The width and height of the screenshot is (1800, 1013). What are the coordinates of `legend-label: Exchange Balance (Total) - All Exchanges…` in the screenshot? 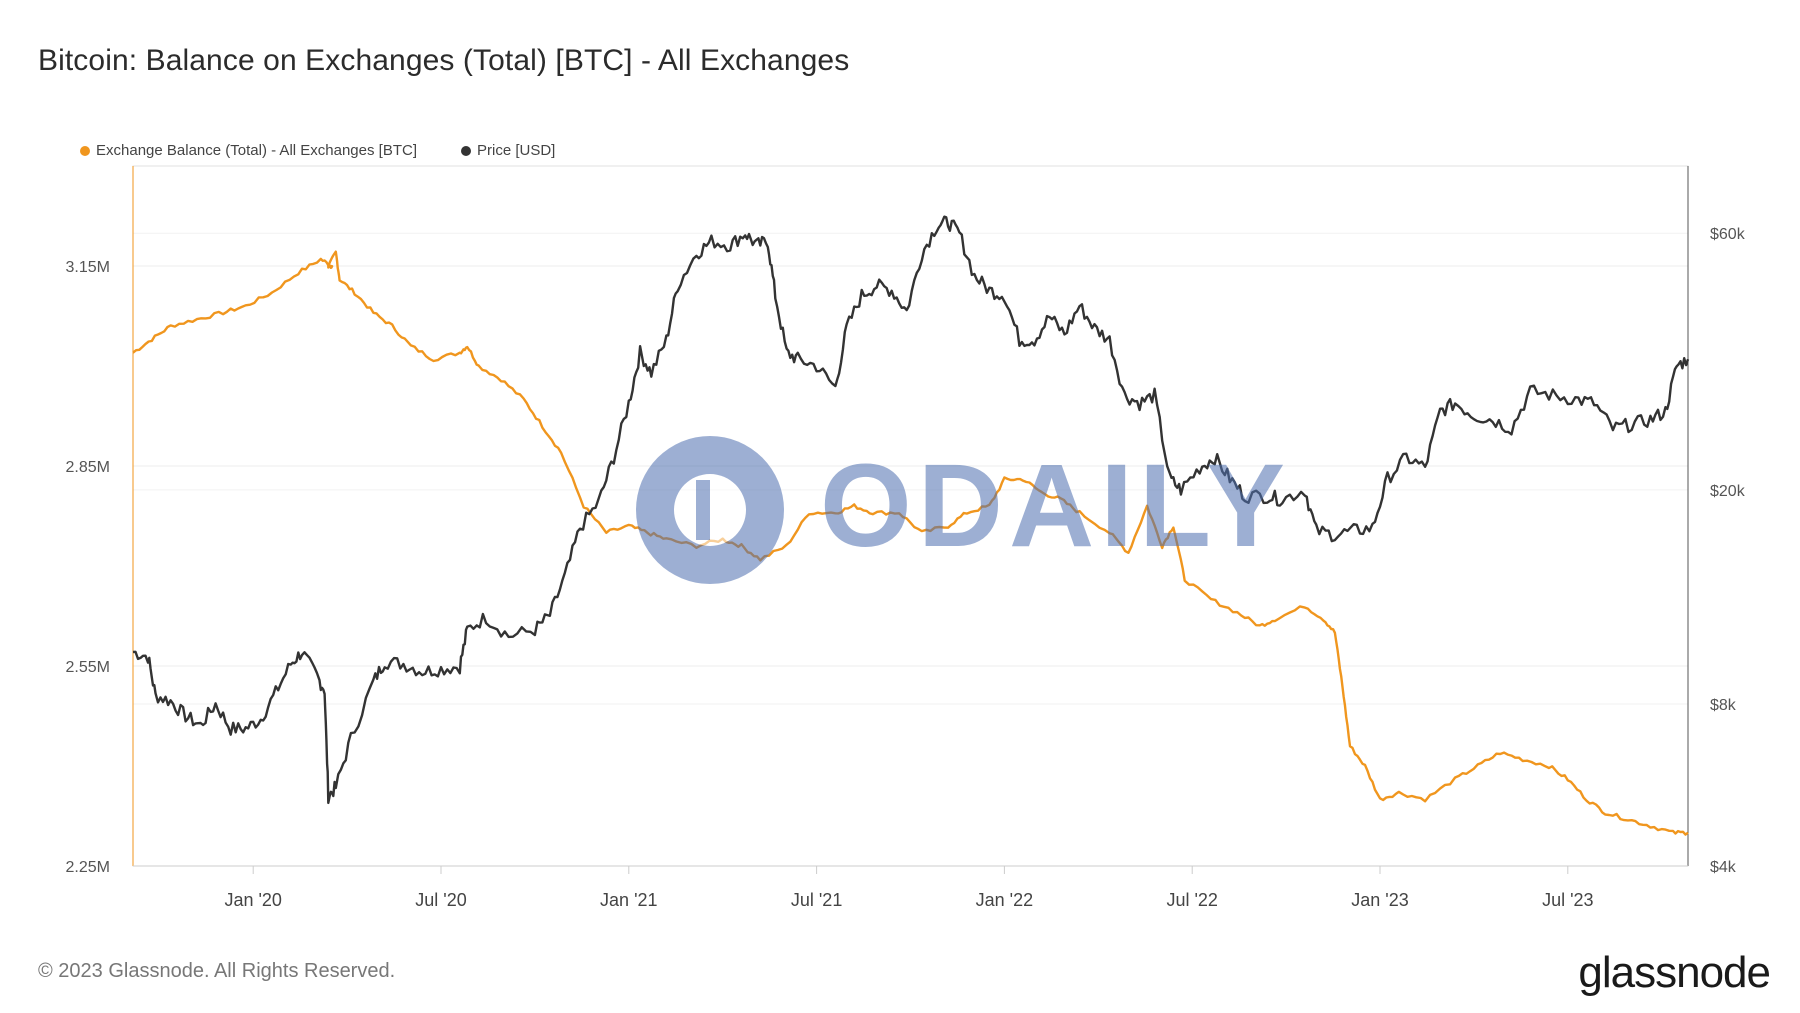 It's located at (256, 150).